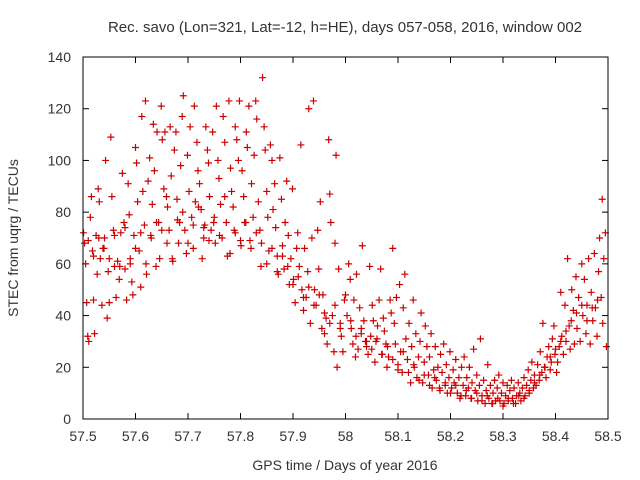 The image size is (640, 480). I want to click on y-tick-label: 140, so click(60, 57).